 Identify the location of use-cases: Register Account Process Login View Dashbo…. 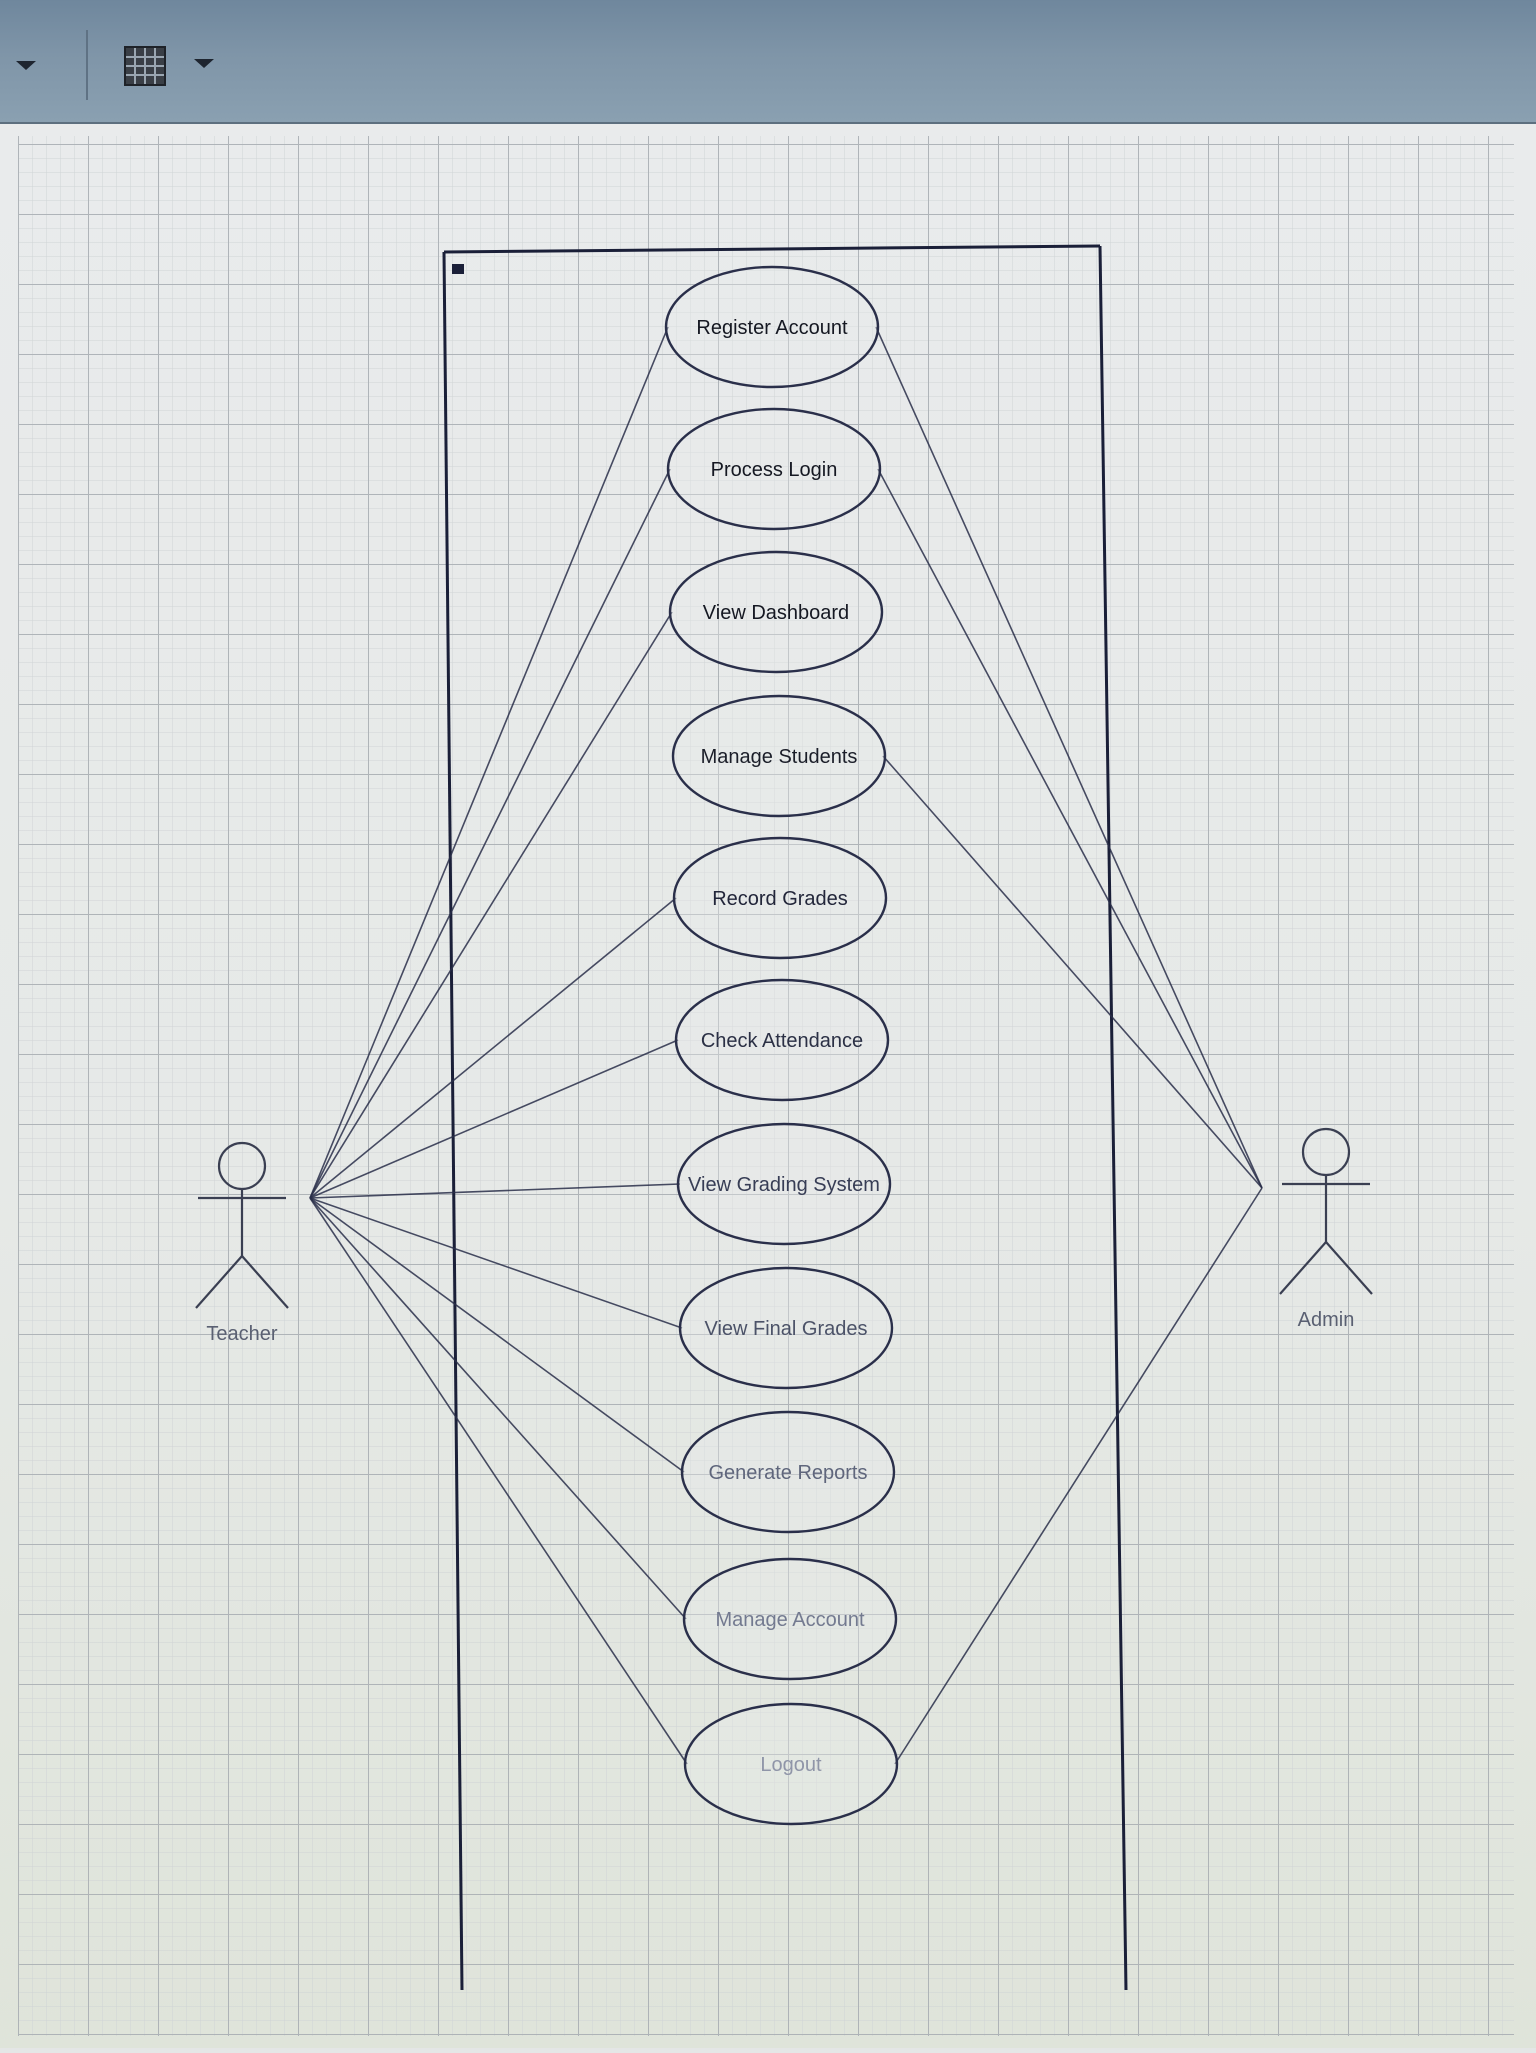
(781, 1045).